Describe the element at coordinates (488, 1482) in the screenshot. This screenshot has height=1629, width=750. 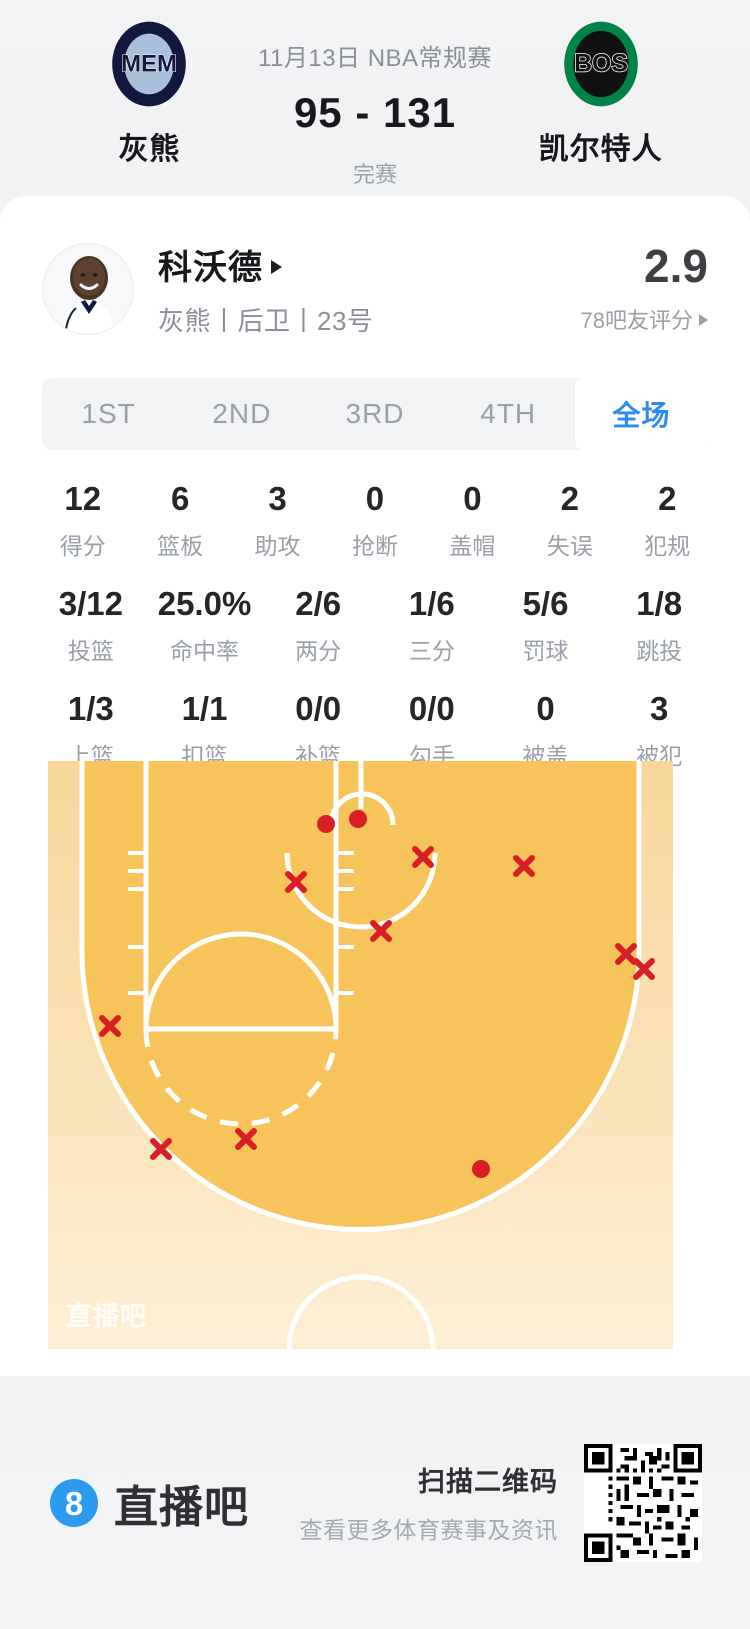
I see `scan-title: 扫描二维码` at that location.